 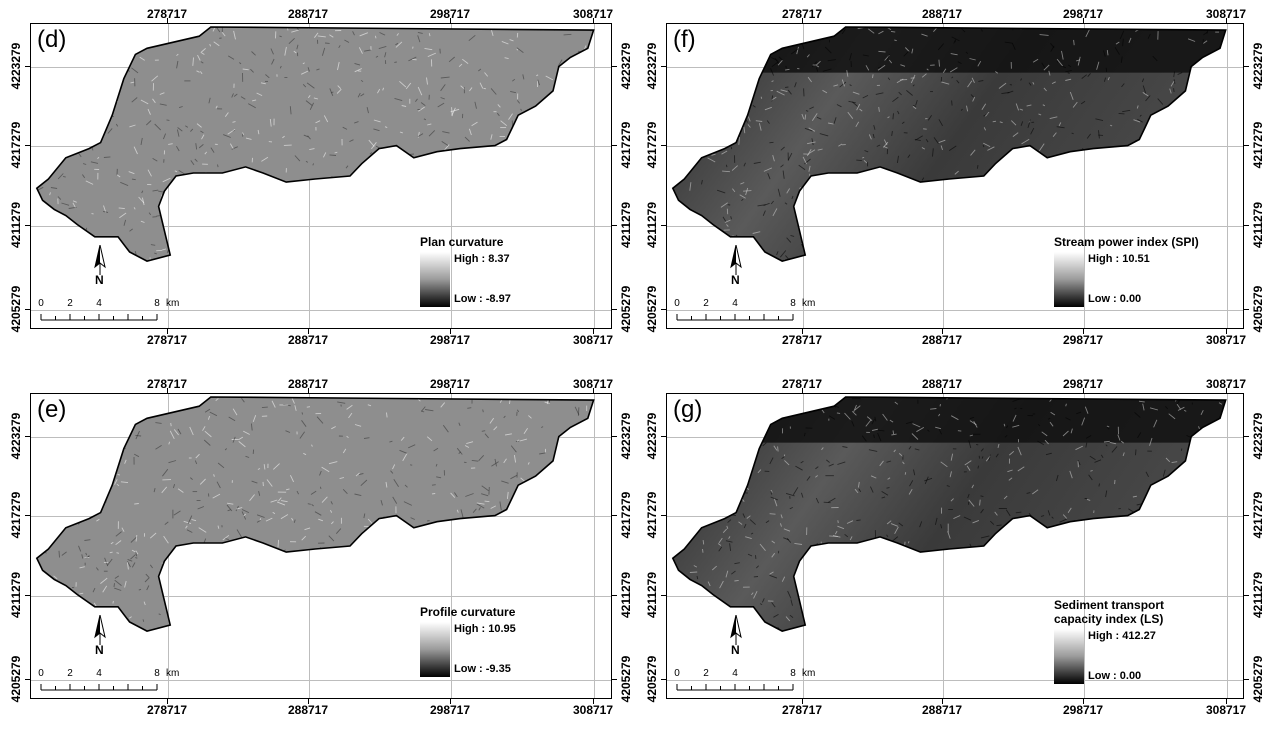 I want to click on study-area-outline, so click(x=315, y=514).